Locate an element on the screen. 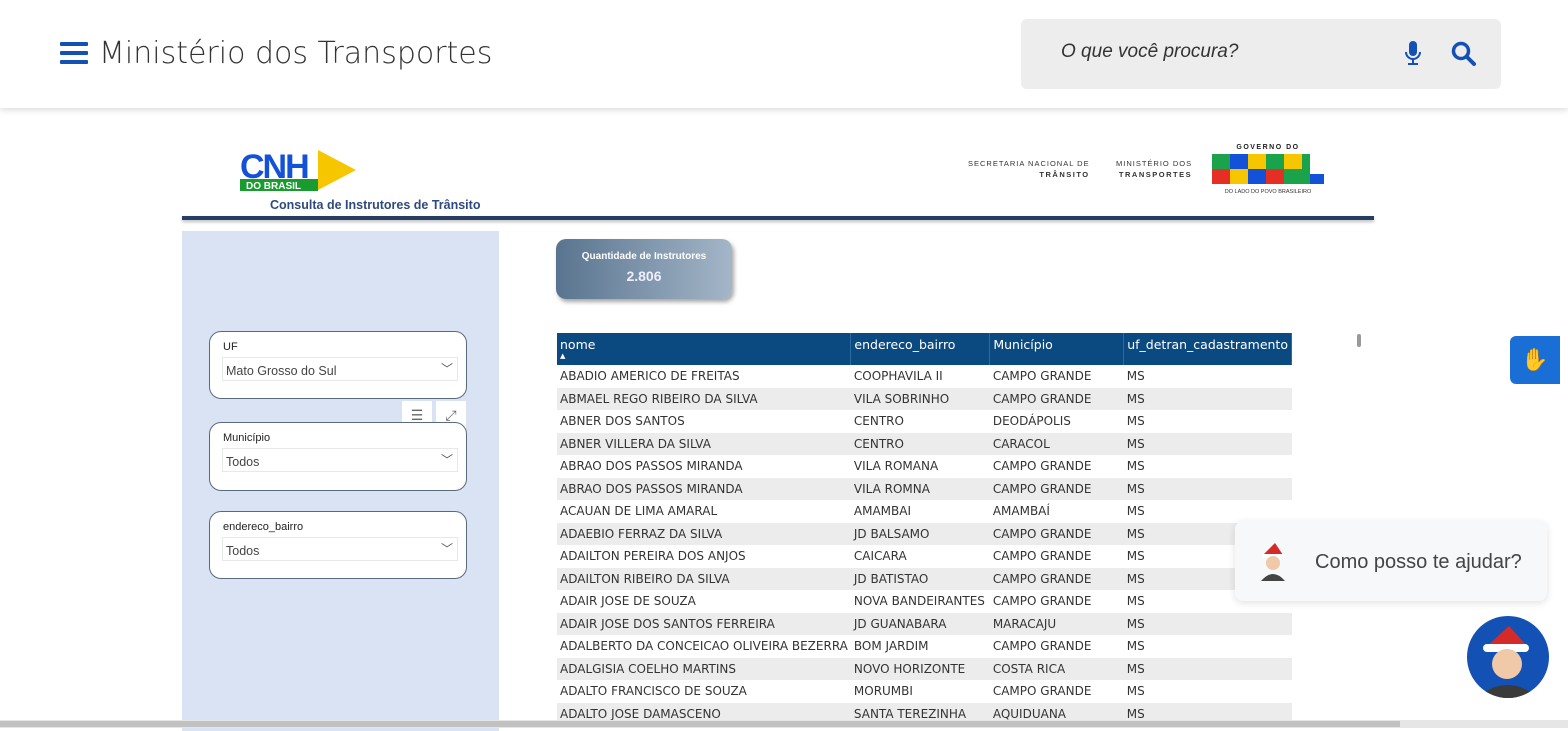 Image resolution: width=1568 pixels, height=731 pixels. table-cell: ADALTO JOSE DAMASCENO is located at coordinates (704, 713).